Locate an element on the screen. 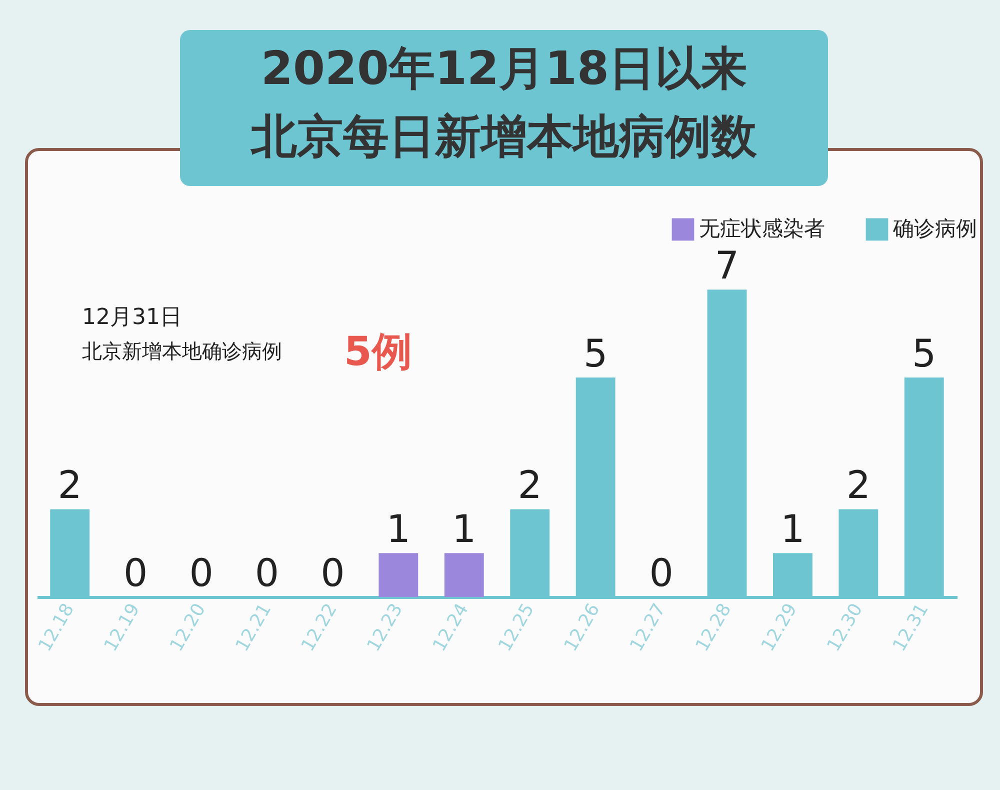  annotation: 北京新增本地确诊病例 is located at coordinates (182, 351).